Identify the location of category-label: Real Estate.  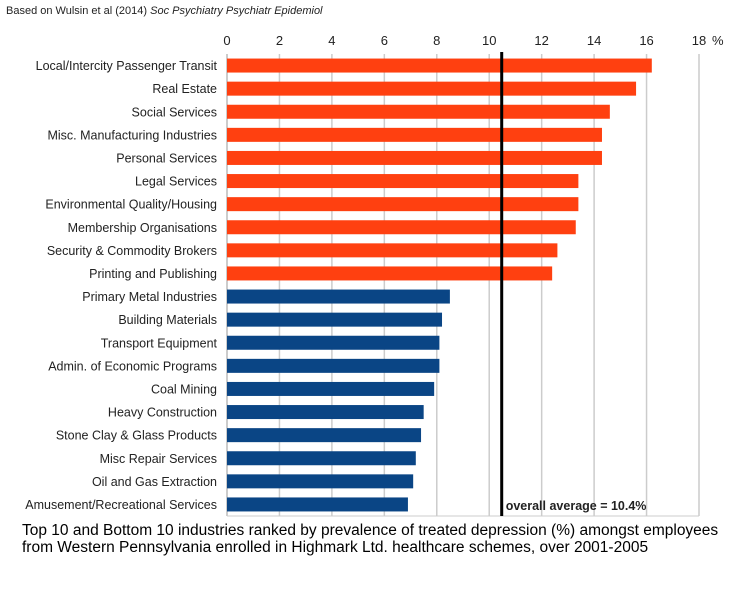
(184, 89).